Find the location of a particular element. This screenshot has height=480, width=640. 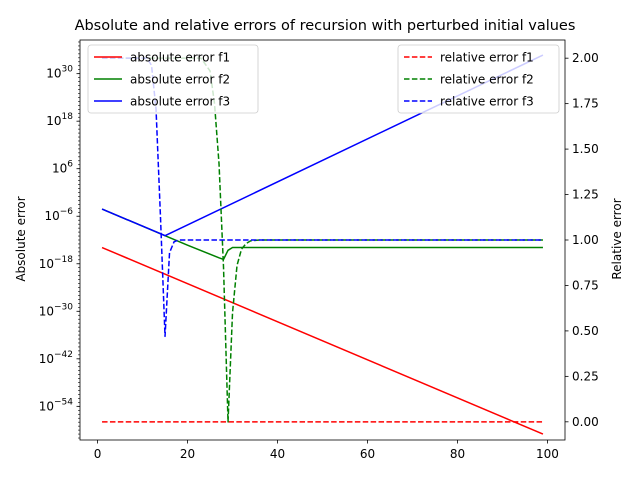

y-right-tick-label: 0.50 is located at coordinates (585, 331).